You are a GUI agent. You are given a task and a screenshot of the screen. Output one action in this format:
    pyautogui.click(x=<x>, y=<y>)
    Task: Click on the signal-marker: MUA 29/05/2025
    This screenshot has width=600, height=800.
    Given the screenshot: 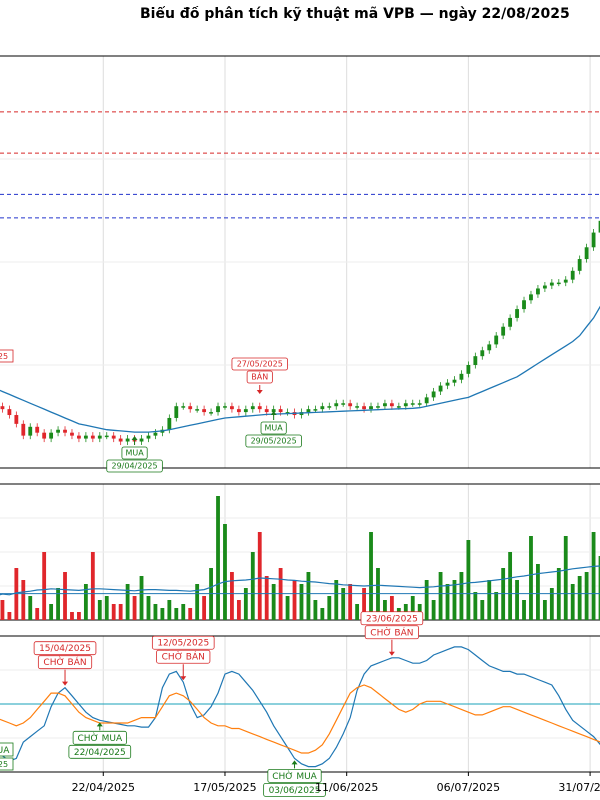 What is the action you would take?
    pyautogui.click(x=273, y=434)
    